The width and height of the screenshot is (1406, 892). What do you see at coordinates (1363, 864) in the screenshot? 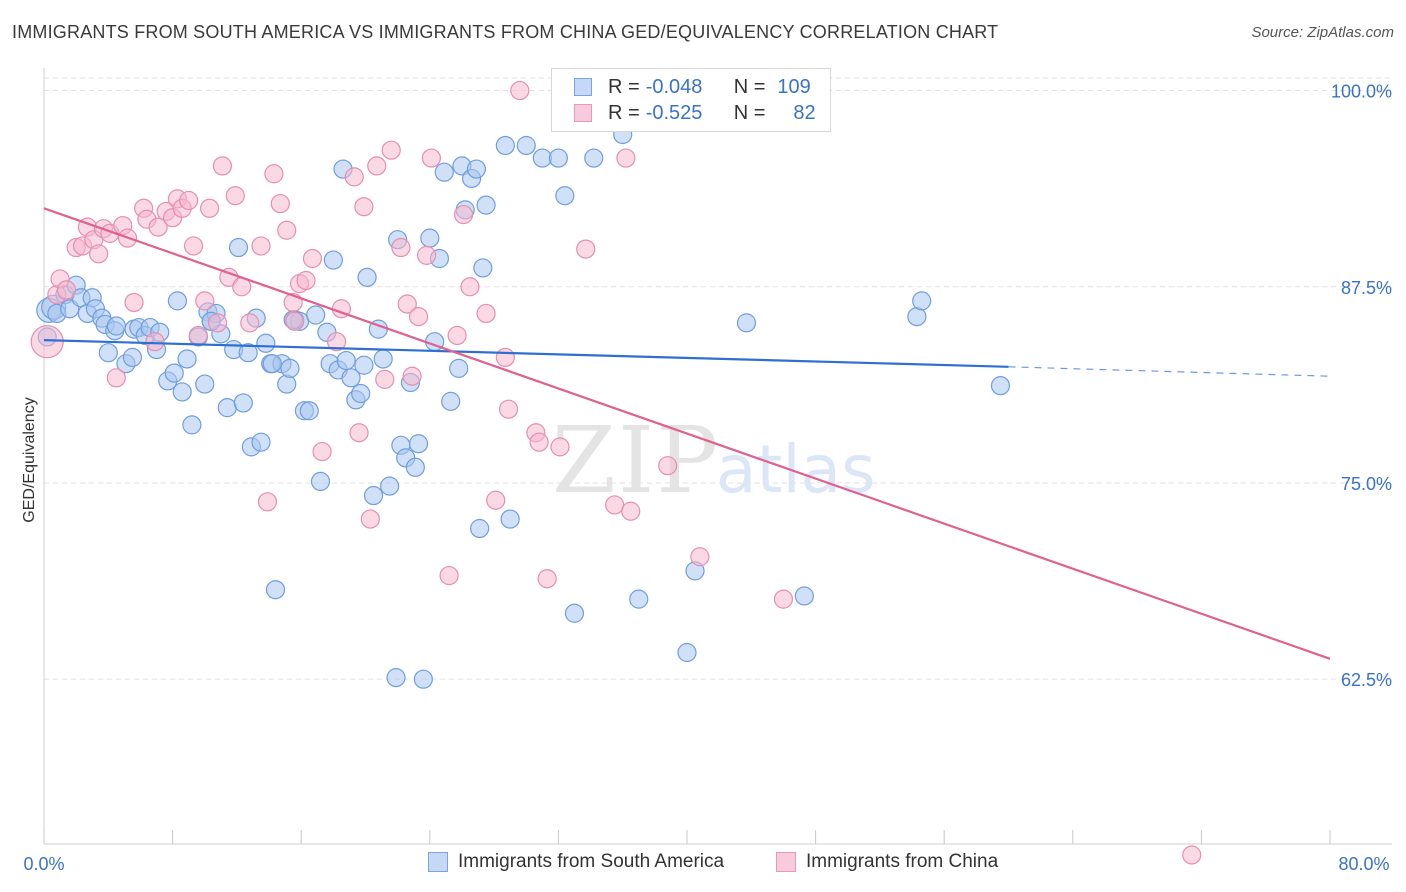
I see `x-tick-label: 80.0%` at bounding box center [1363, 864].